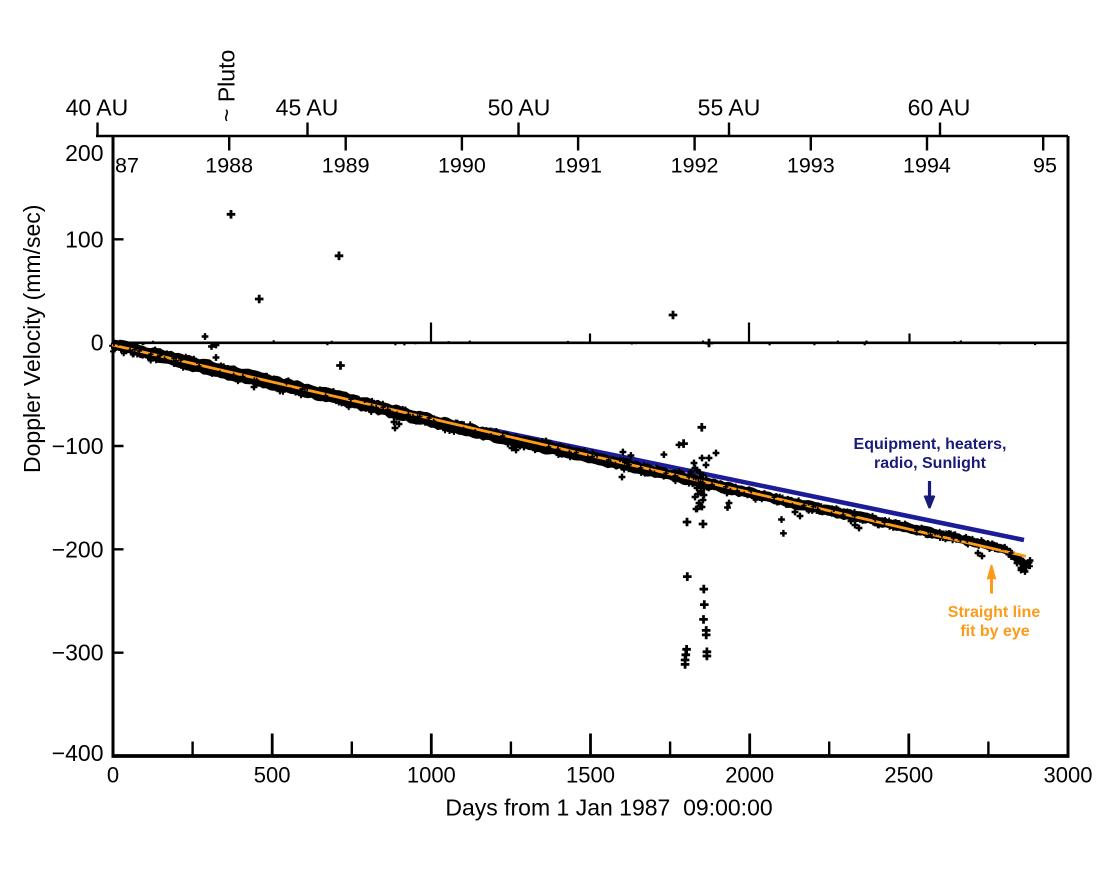 This screenshot has width=1120, height=885. What do you see at coordinates (729, 108) in the screenshot?
I see `svg-text: 55 AU` at bounding box center [729, 108].